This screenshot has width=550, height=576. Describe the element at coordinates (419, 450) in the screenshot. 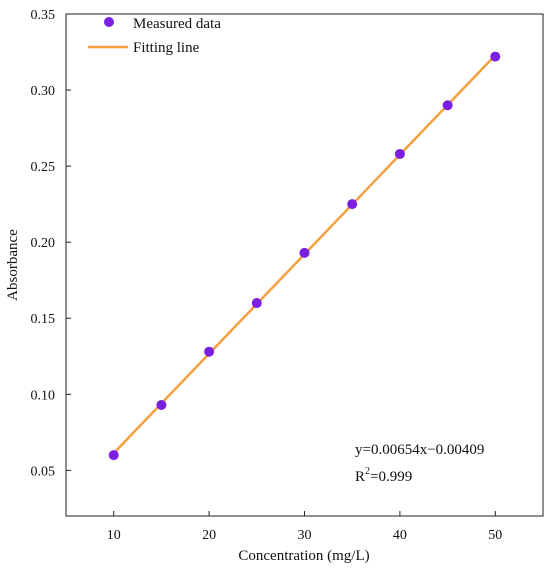

I see `fit-equation: y=0.00654x−0.00409` at that location.